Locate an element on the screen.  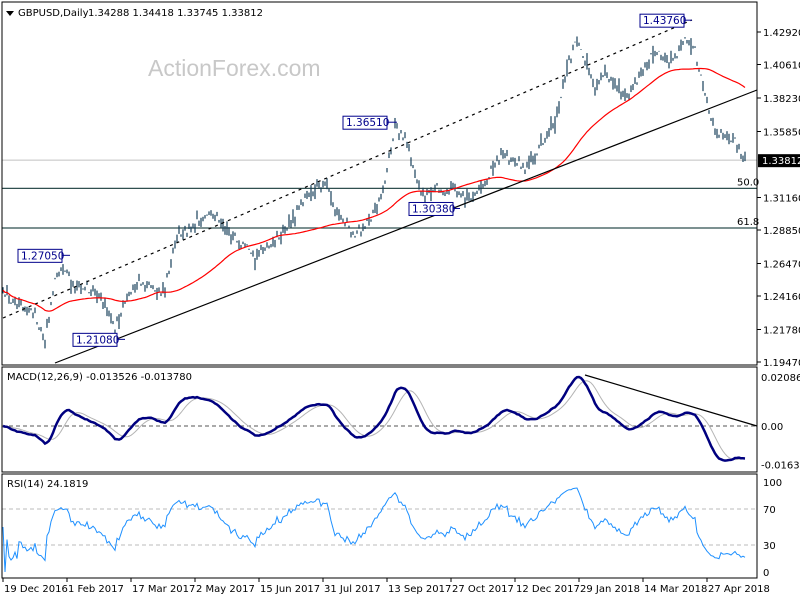
macd-signal-line is located at coordinates (374, 420).